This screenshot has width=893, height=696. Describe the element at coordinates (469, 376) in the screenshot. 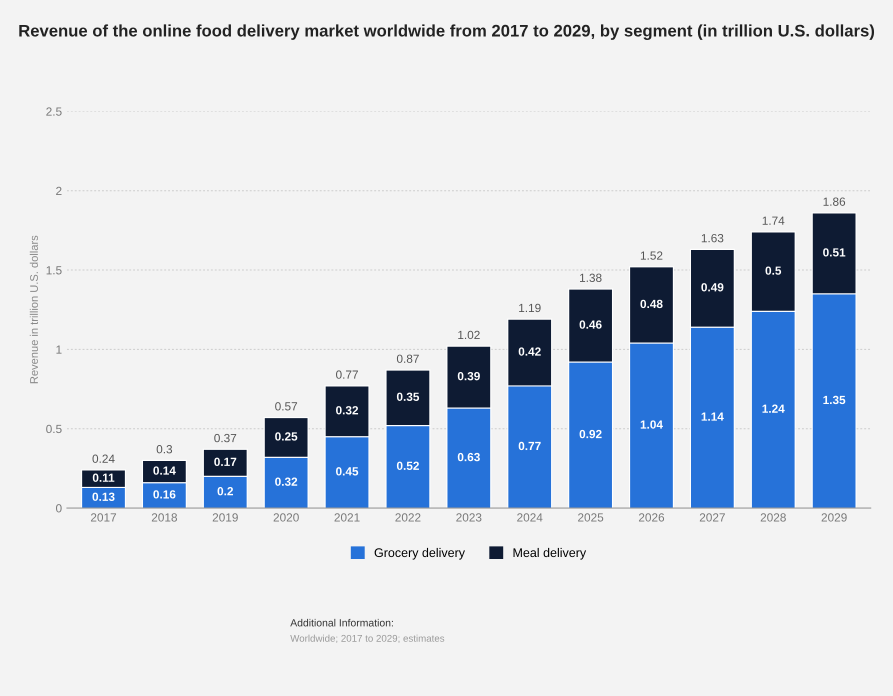

I see `data-label: 0.39` at that location.